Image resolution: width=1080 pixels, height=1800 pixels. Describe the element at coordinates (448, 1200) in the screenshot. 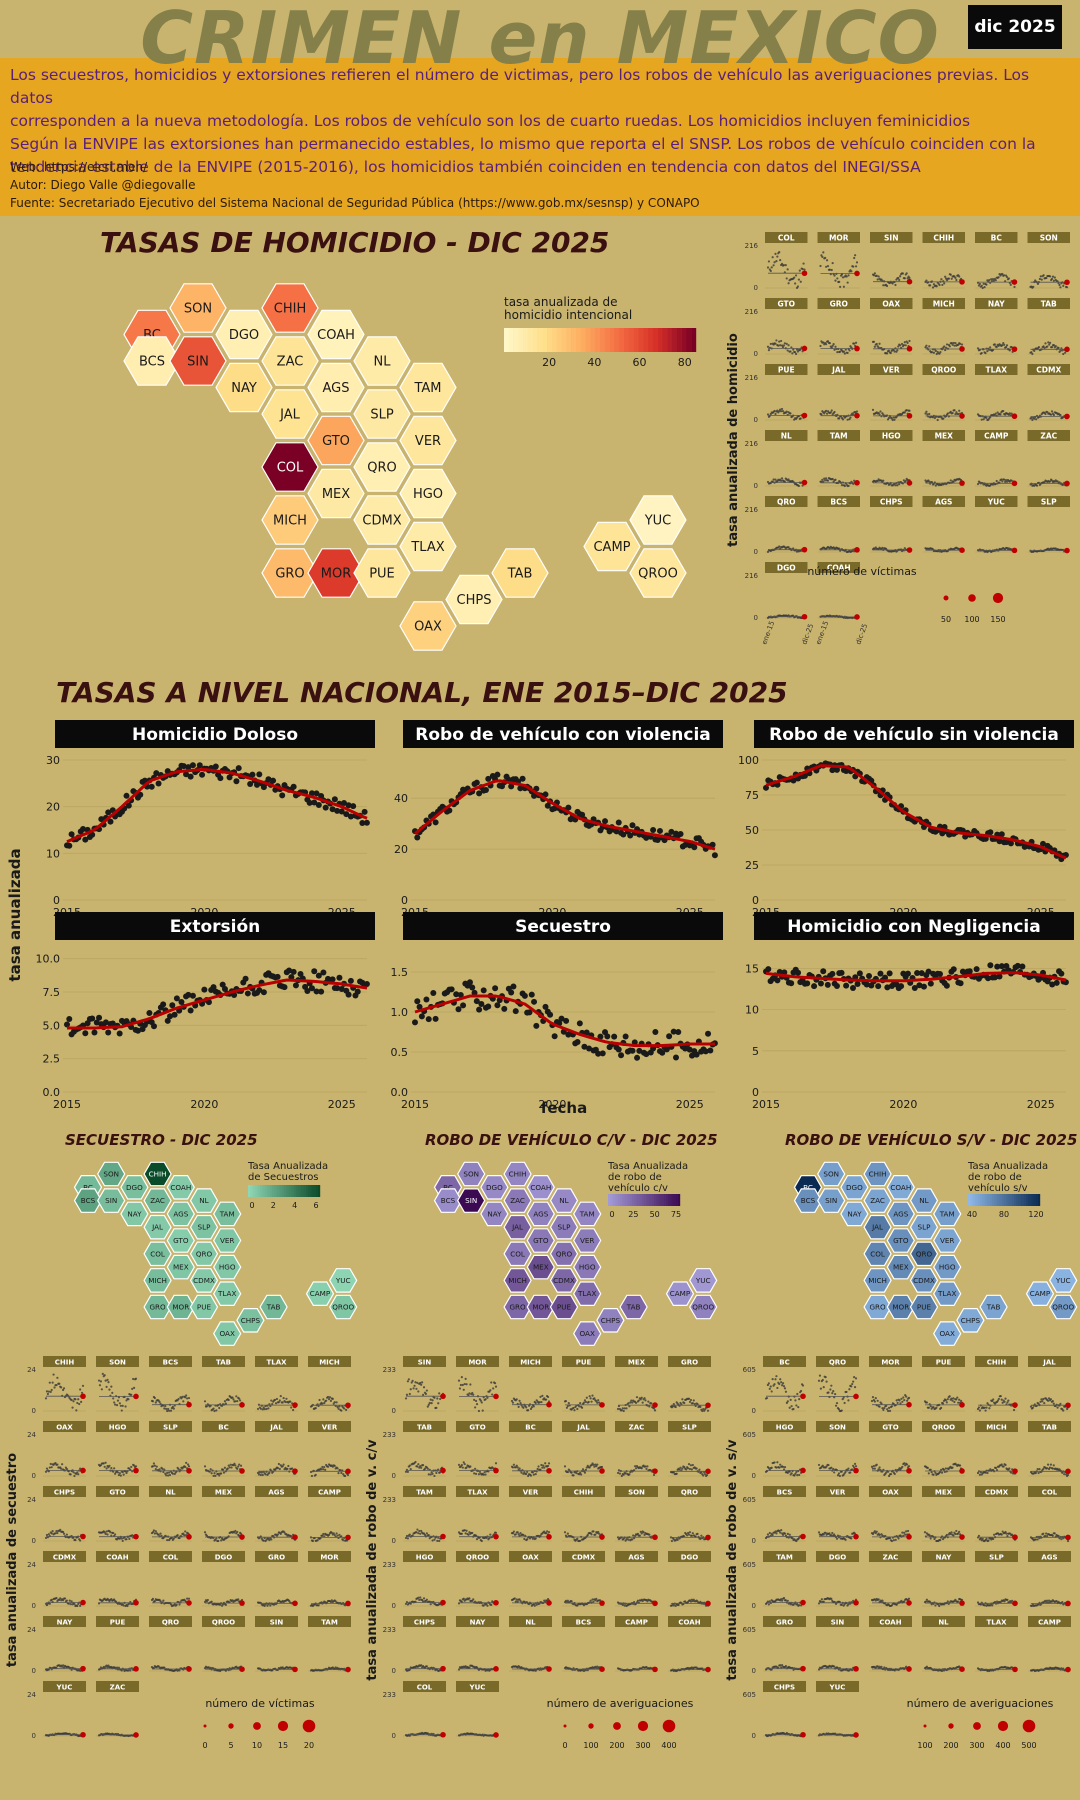

I see `hex-label: BCS` at that location.